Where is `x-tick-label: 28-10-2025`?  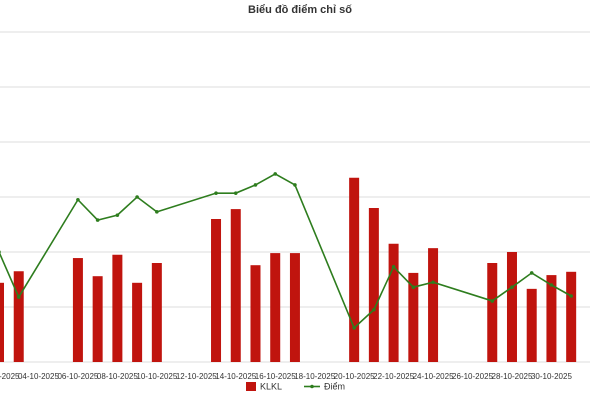
x-tick-label: 28-10-2025 is located at coordinates (512, 376).